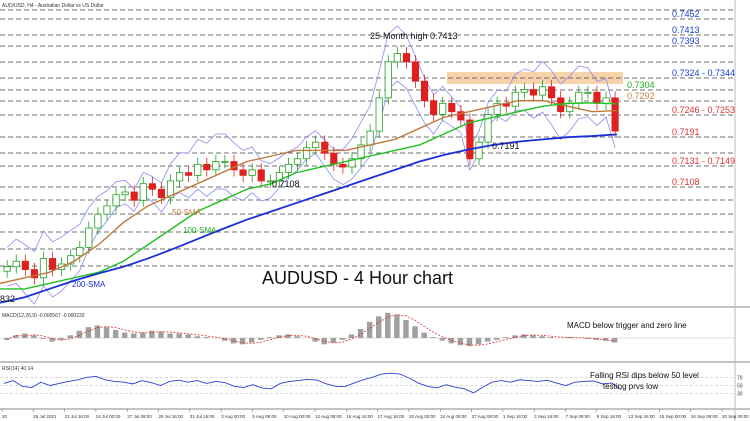 Image resolution: width=750 pixels, height=421 pixels. Describe the element at coordinates (187, 212) in the screenshot. I see `sma50-label: 50-SMA` at that location.